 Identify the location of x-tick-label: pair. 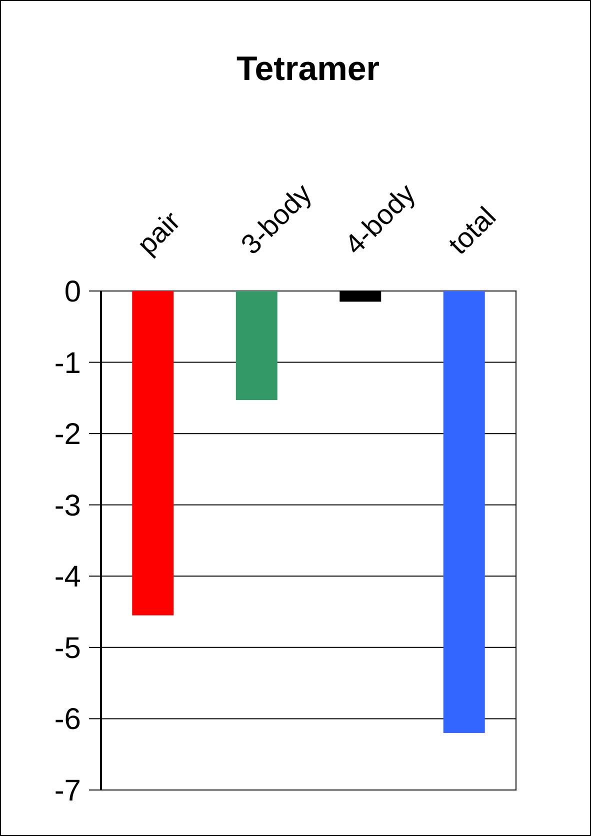
(158, 232).